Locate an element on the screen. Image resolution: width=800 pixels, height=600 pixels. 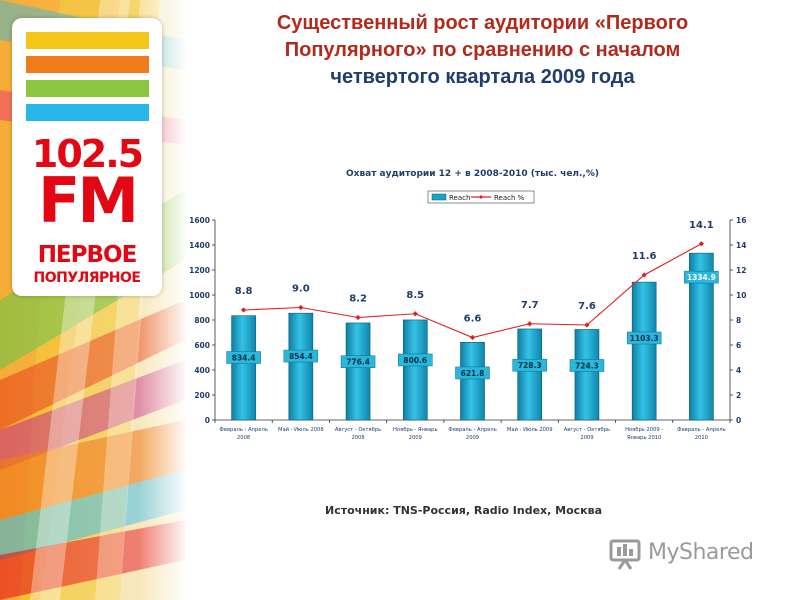
y-right-tick-label: 10 is located at coordinates (741, 295).